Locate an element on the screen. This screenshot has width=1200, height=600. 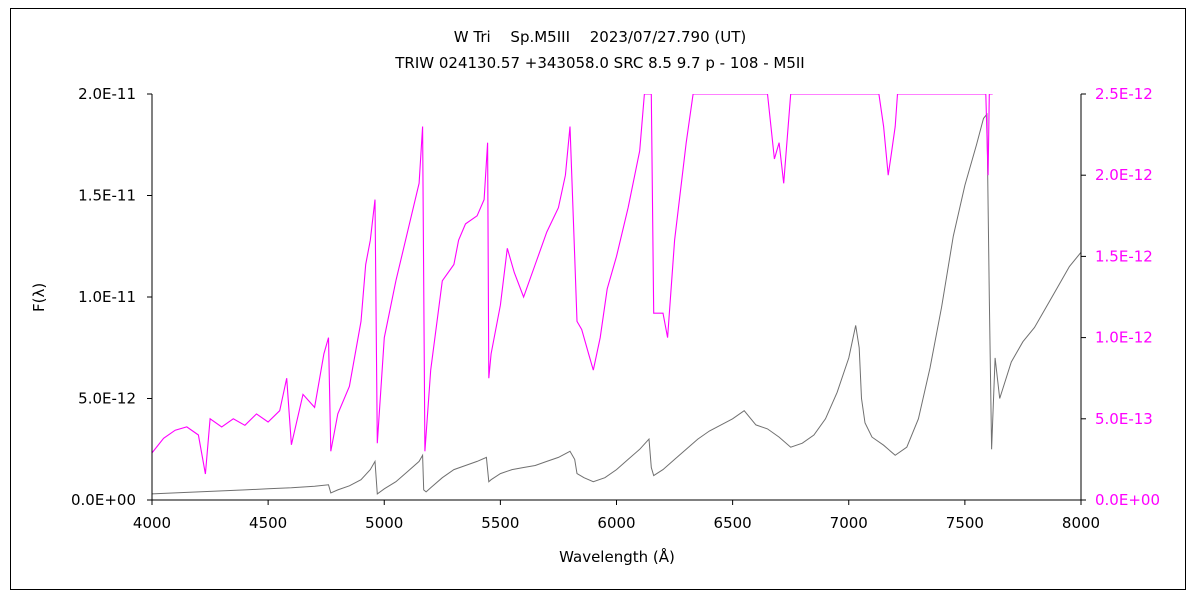
y-left-tick-label: 1.0E-11 is located at coordinates (107, 297).